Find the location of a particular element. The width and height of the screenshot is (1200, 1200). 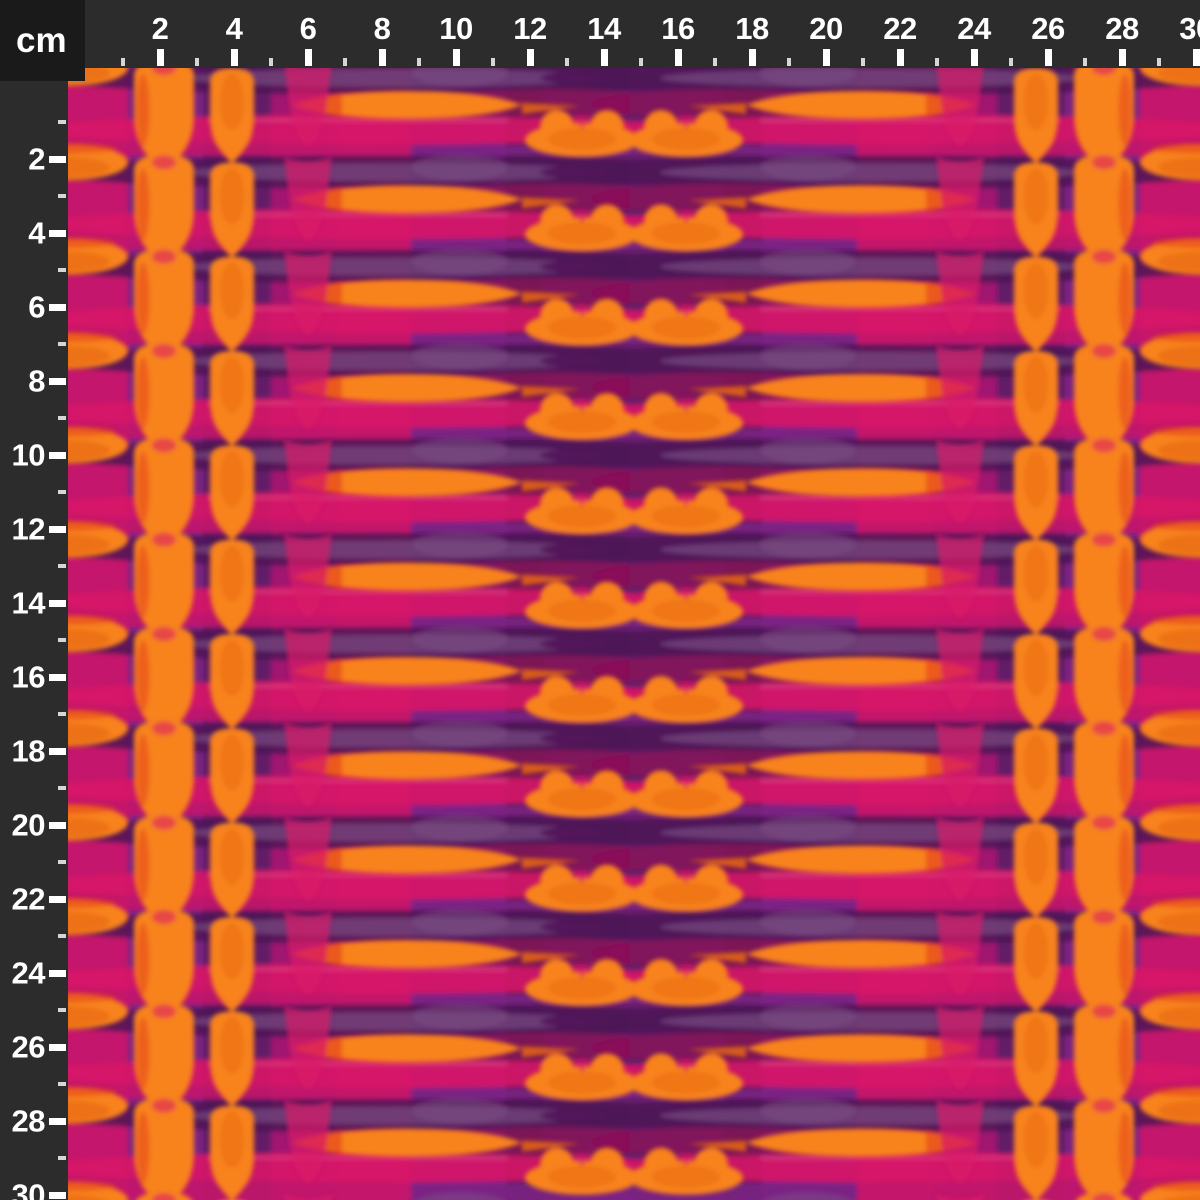

top-ruler-number: 20 is located at coordinates (826, 28).